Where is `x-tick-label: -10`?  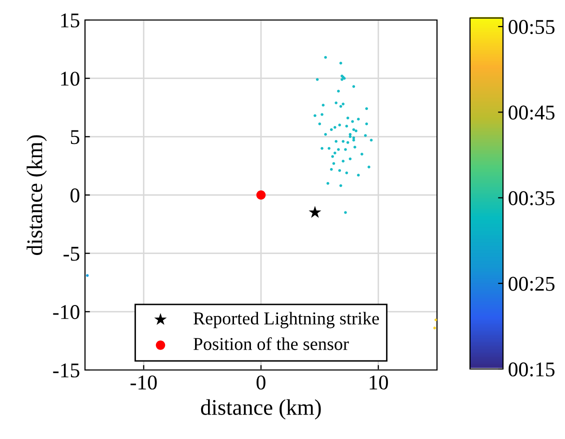
x-tick-label: -10 is located at coordinates (143, 382).